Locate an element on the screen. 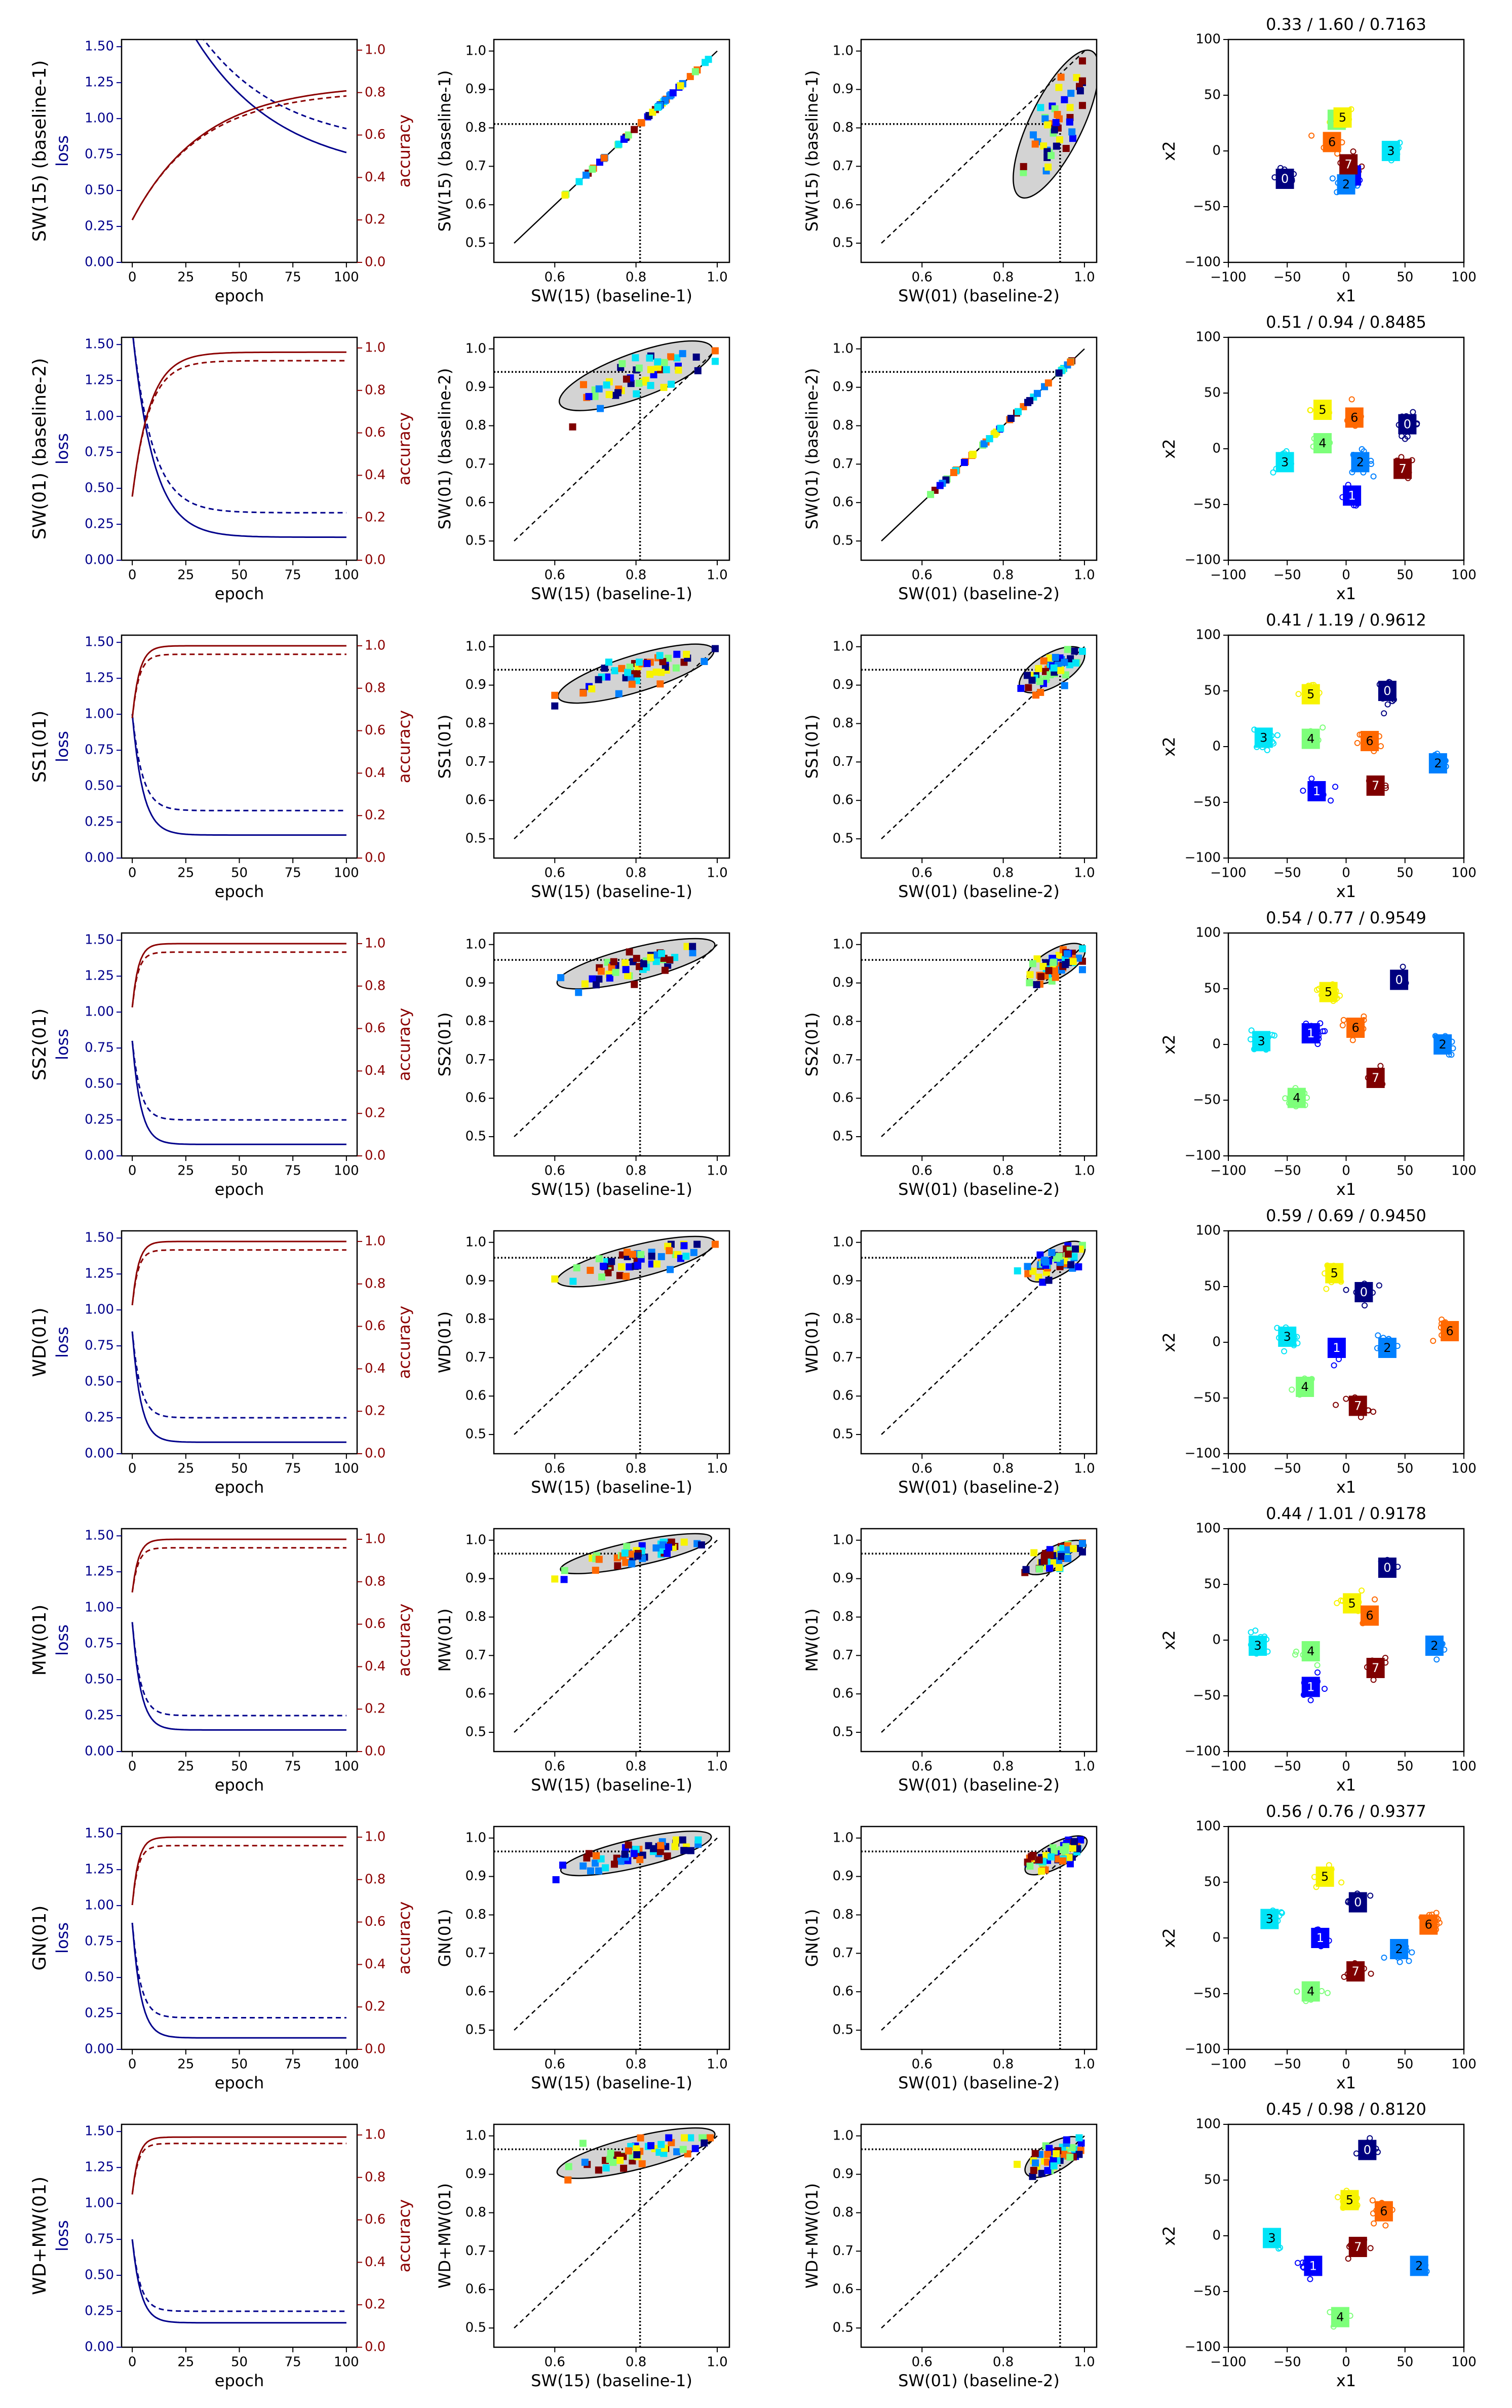  scatter-x-tick-label: 0.8 is located at coordinates (636, 874).